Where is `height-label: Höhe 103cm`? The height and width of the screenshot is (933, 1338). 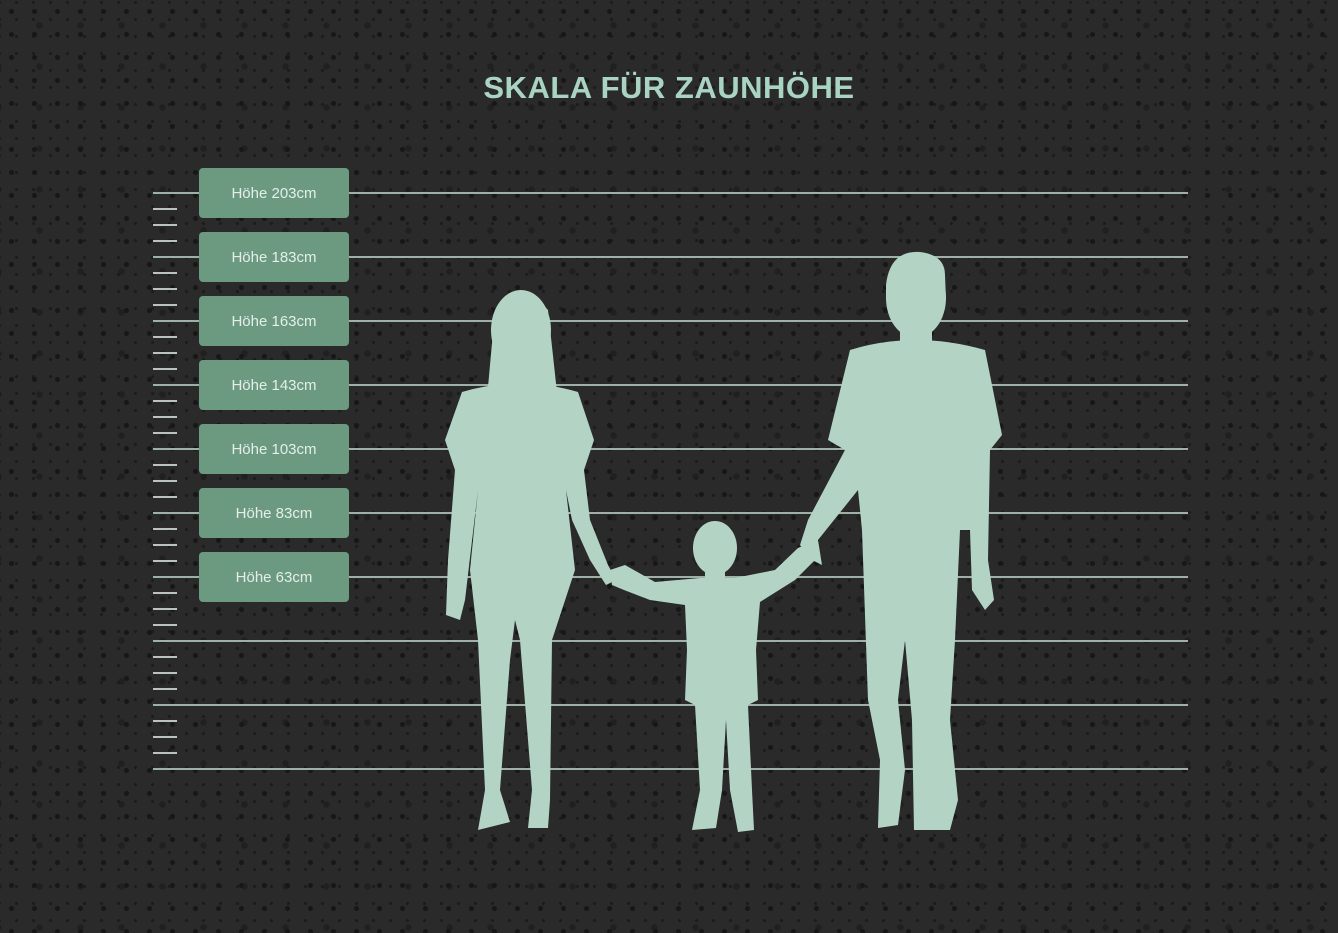
height-label: Höhe 103cm is located at coordinates (274, 449).